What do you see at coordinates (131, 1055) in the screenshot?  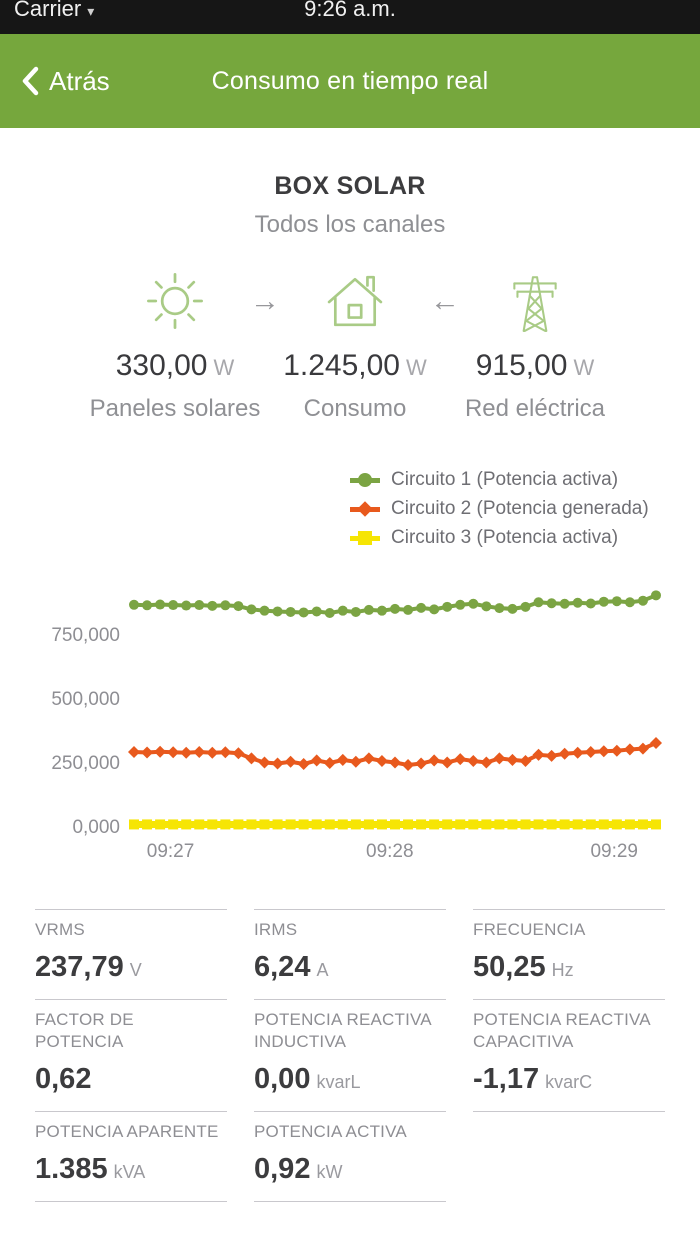 I see `metric-factor-de-potencia: FACTOR DE POTENCIA 0,62` at bounding box center [131, 1055].